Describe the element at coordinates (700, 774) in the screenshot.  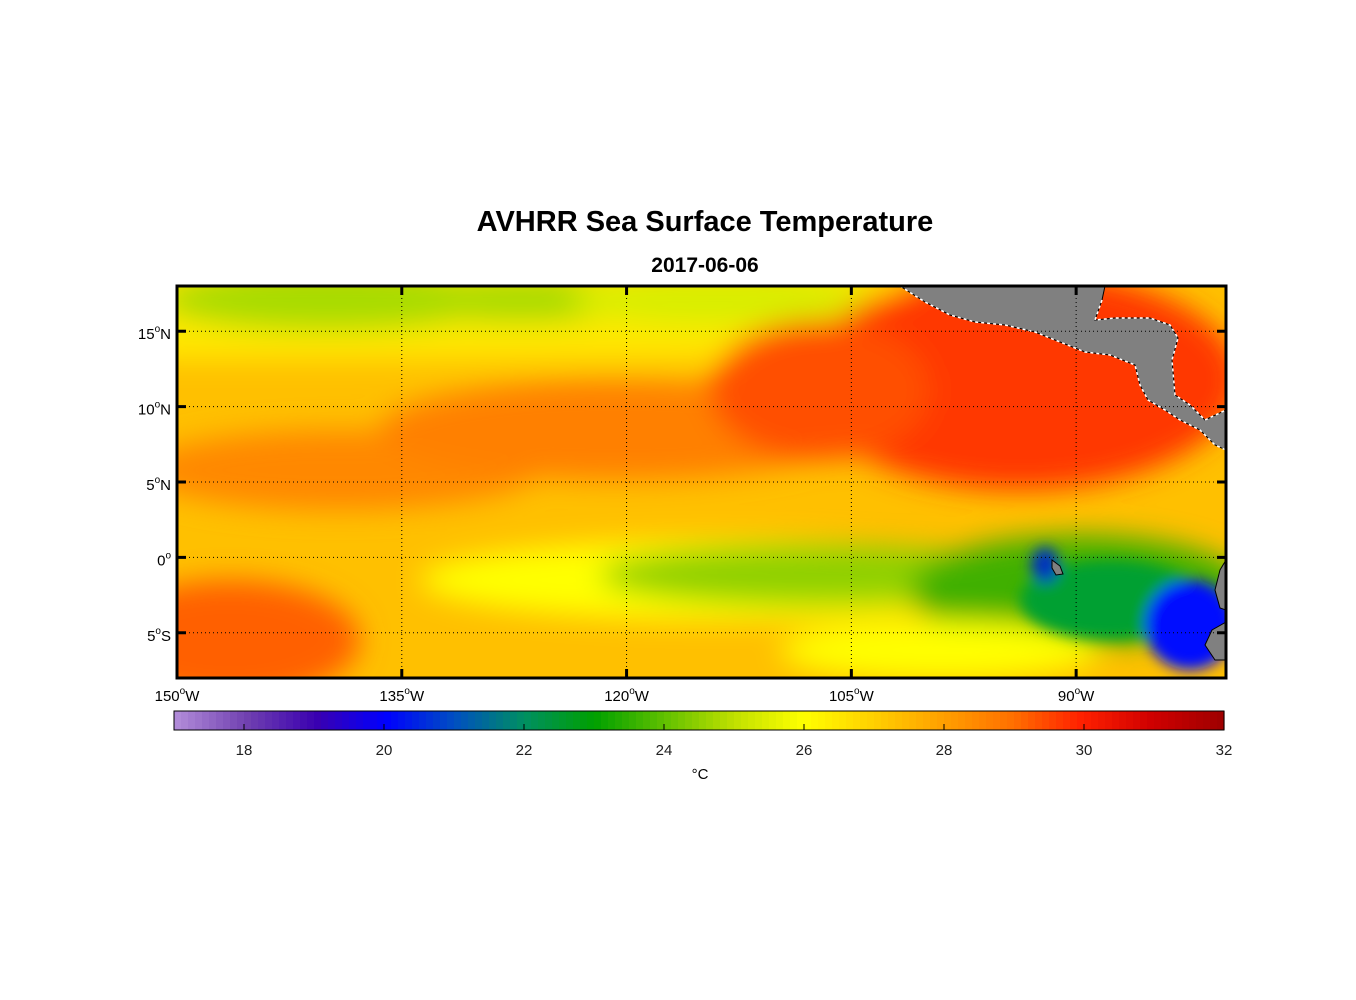
I see `colorbar-unit: °C` at that location.